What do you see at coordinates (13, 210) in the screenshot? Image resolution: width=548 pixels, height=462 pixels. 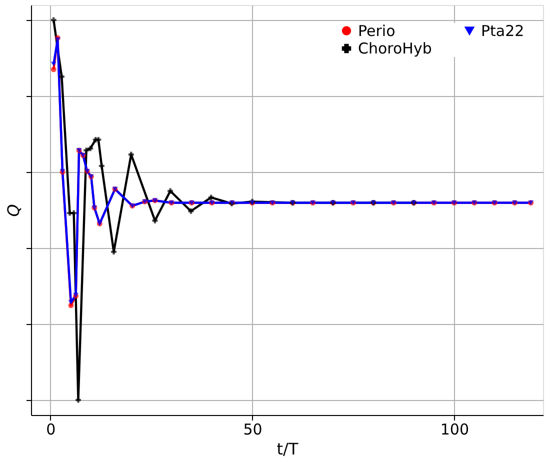 I see `y-axis-title: Q` at bounding box center [13, 210].